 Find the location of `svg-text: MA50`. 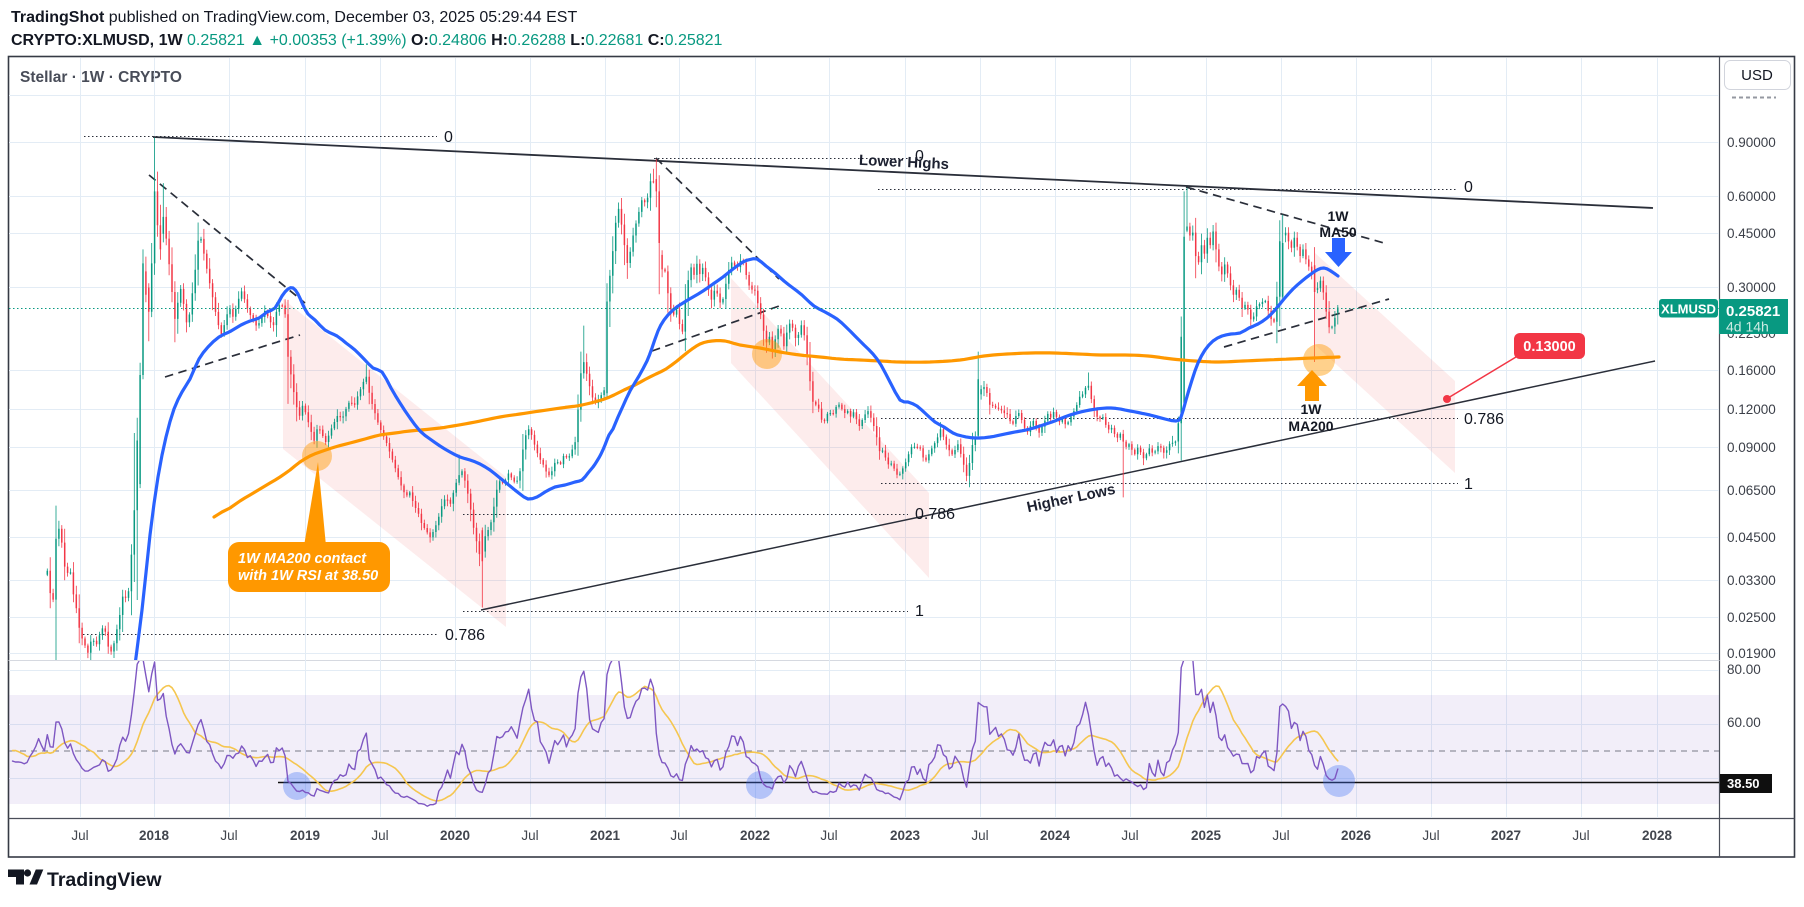

svg-text: MA50 is located at coordinates (1338, 232).